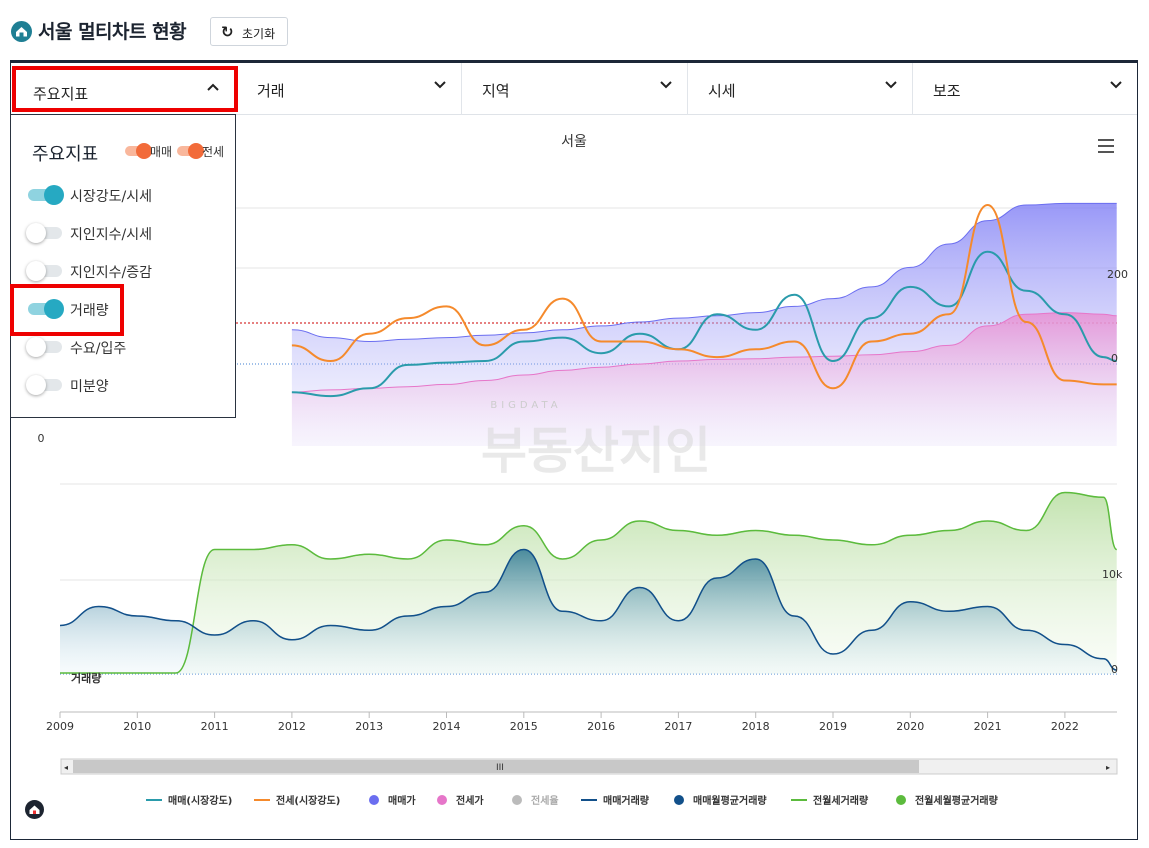 This screenshot has width=1149, height=848. What do you see at coordinates (227, 32) in the screenshot?
I see `refresh-icon: ↻` at bounding box center [227, 32].